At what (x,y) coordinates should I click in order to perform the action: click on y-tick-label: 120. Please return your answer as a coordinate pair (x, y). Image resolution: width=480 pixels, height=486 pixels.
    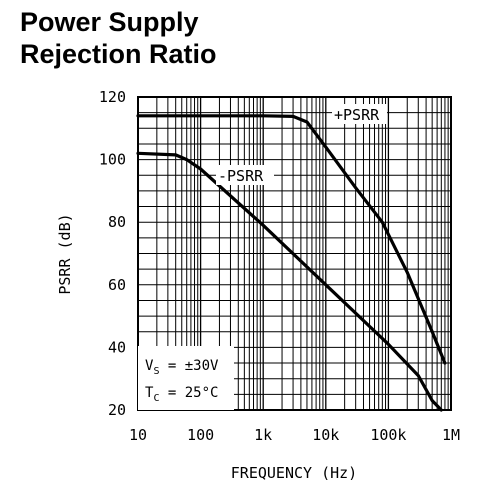
    Looking at the image, I should click on (112, 97).